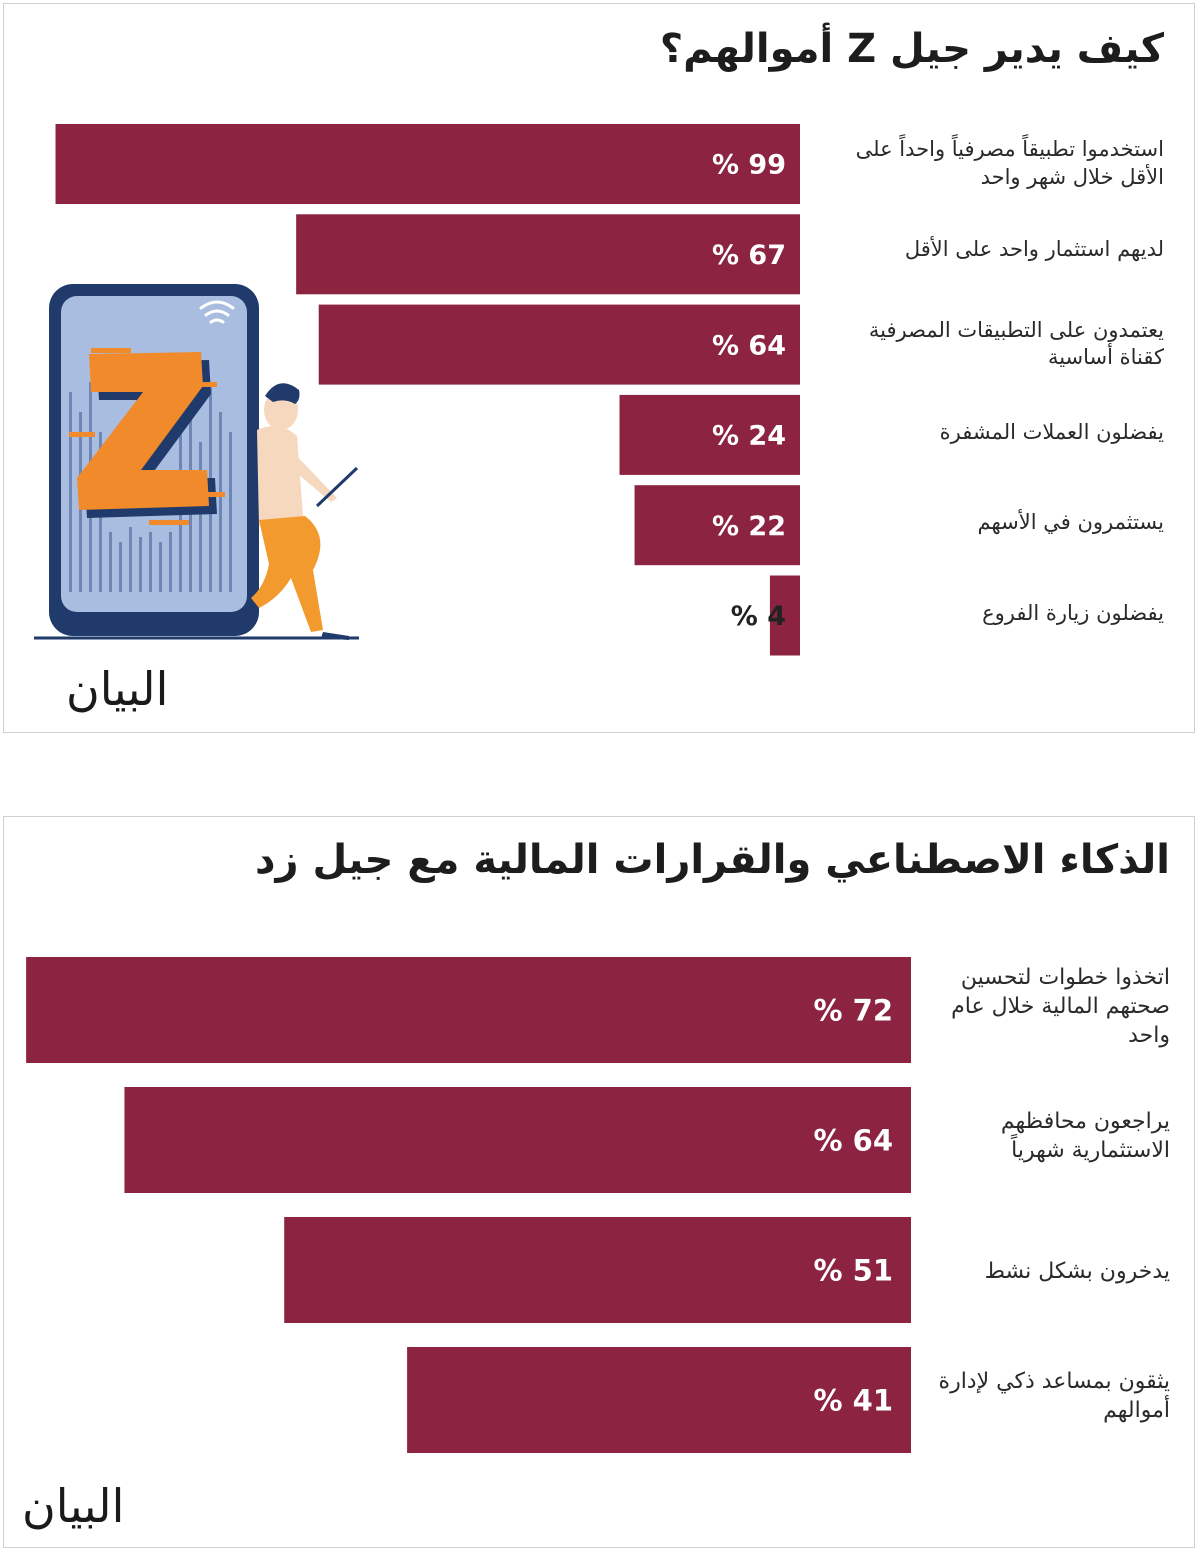  What do you see at coordinates (853, 1270) in the screenshot?
I see `bar-value-label: % 51` at bounding box center [853, 1270].